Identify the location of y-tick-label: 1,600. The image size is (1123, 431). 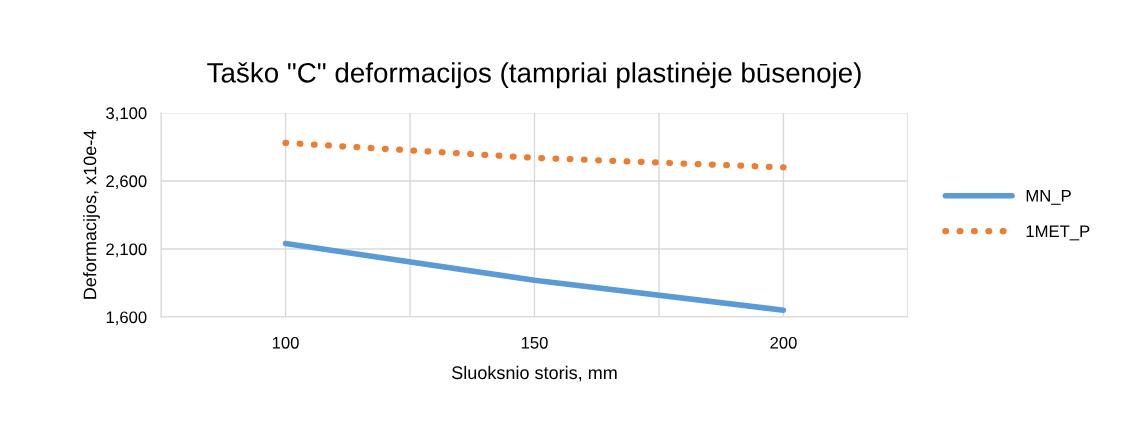
(126, 318).